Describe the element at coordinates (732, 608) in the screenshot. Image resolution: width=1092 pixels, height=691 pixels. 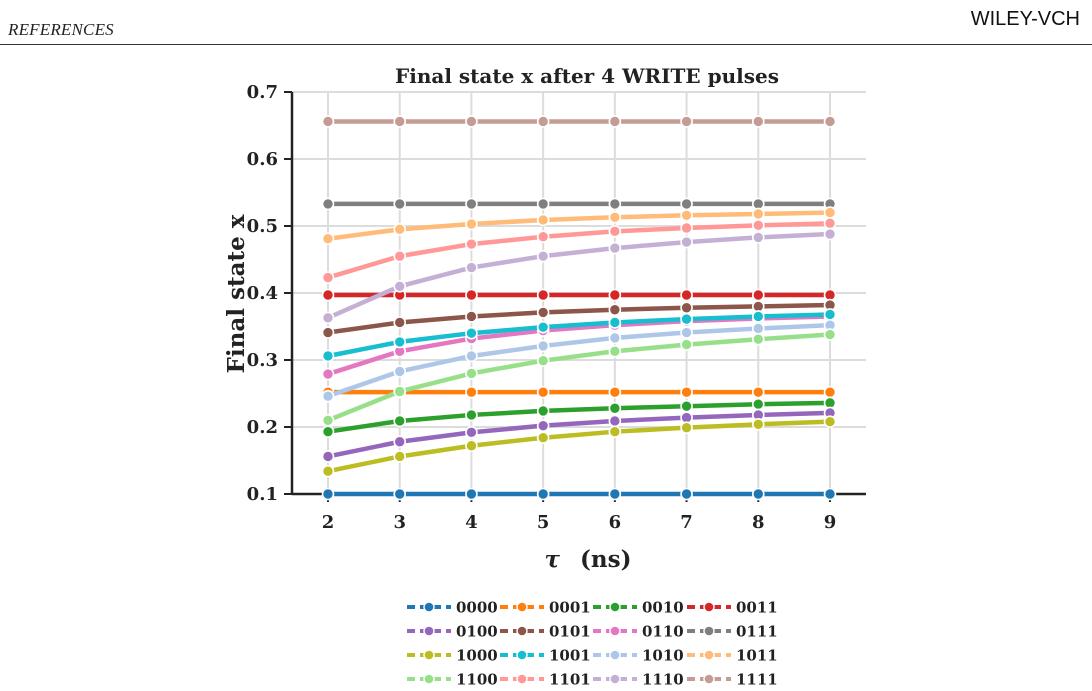
I see `legend-item-0011: 0011` at that location.